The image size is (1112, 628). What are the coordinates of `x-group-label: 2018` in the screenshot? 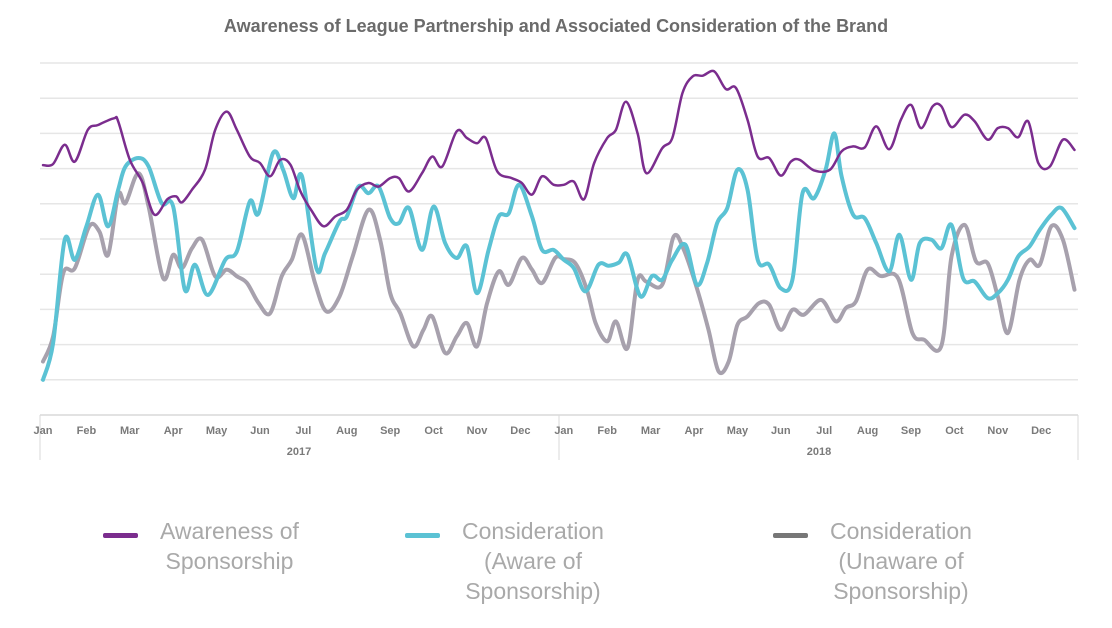 It's located at (819, 452).